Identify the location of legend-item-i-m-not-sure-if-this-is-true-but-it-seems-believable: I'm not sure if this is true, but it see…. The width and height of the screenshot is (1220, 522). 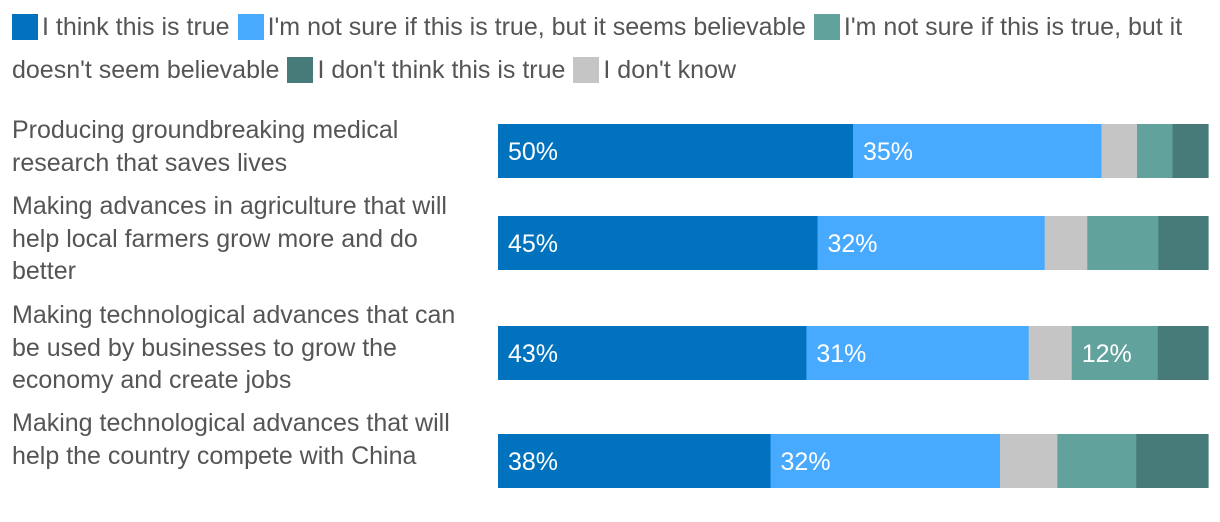
(521, 27).